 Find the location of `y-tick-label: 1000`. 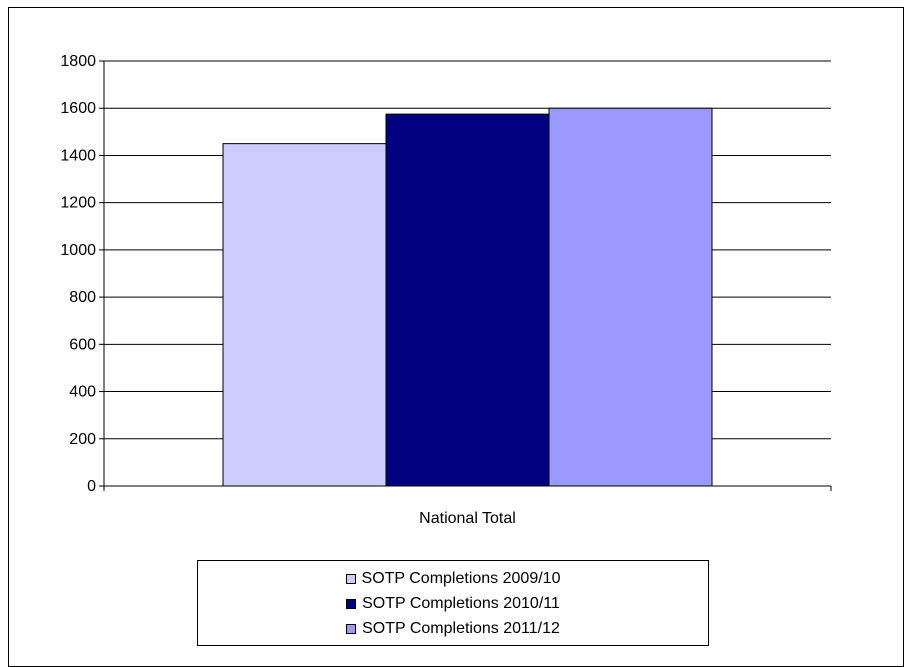

y-tick-label: 1000 is located at coordinates (78, 250).